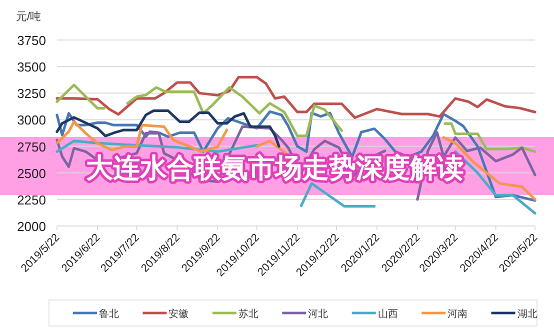  I want to click on y-axis-title: 元/吨, so click(29, 16).